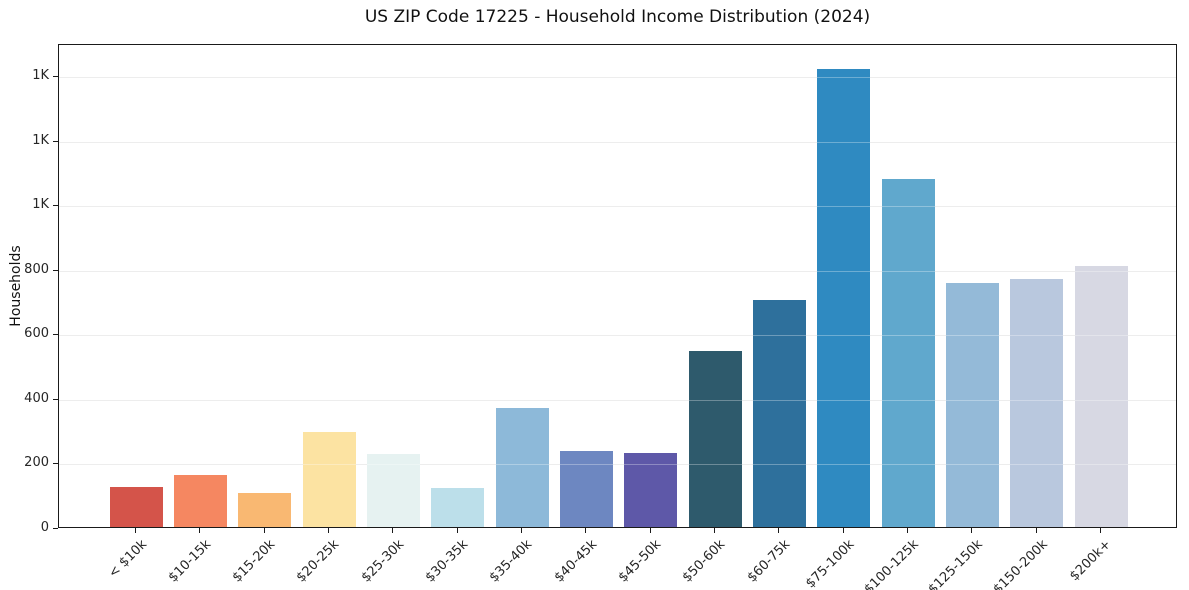 Image resolution: width=1189 pixels, height=590 pixels. I want to click on x-tick-label-11: $75-100k, so click(830, 563).